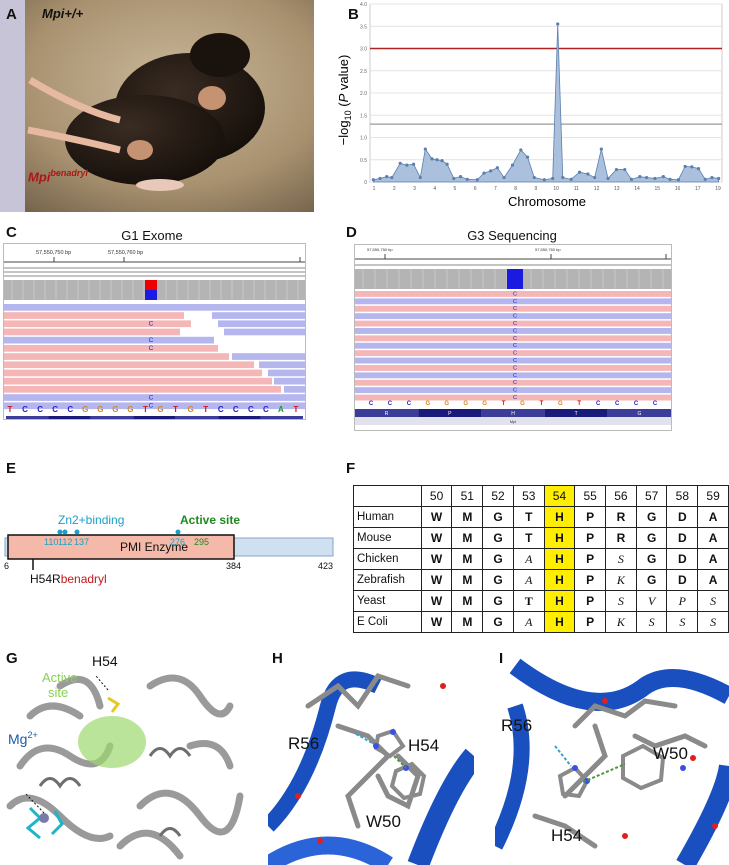  What do you see at coordinates (65, 542) in the screenshot?
I see `zn-site-112: 112` at bounding box center [65, 542].